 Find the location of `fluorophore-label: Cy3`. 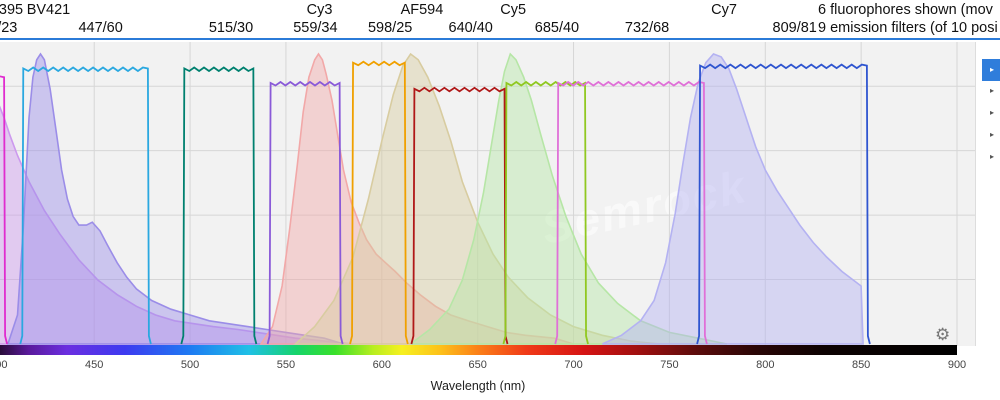

fluorophore-label: Cy3 is located at coordinates (319, 10).